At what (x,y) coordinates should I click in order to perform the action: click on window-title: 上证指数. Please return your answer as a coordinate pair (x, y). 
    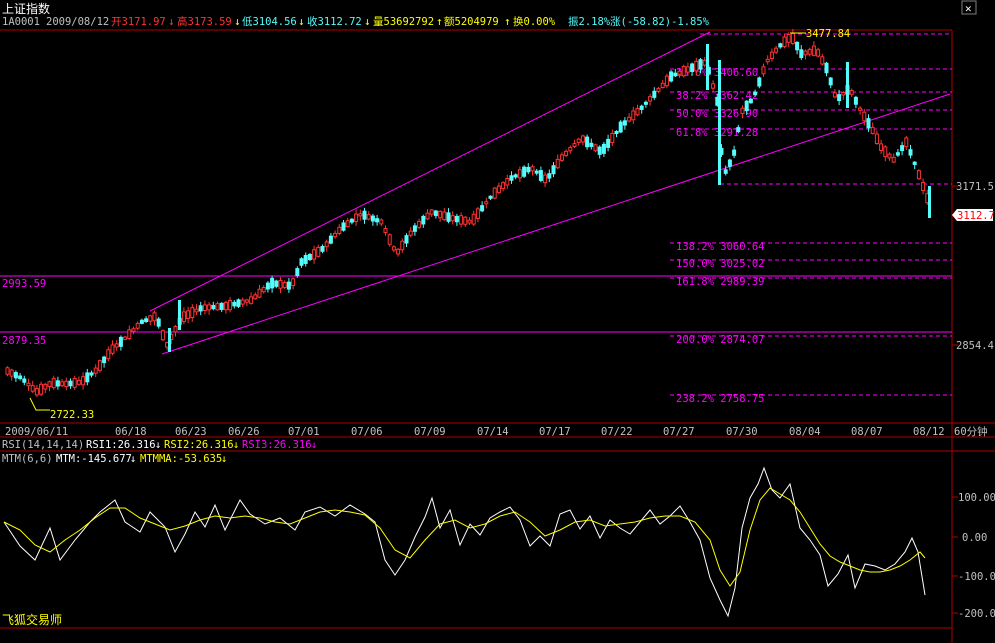
    Looking at the image, I should click on (26, 8).